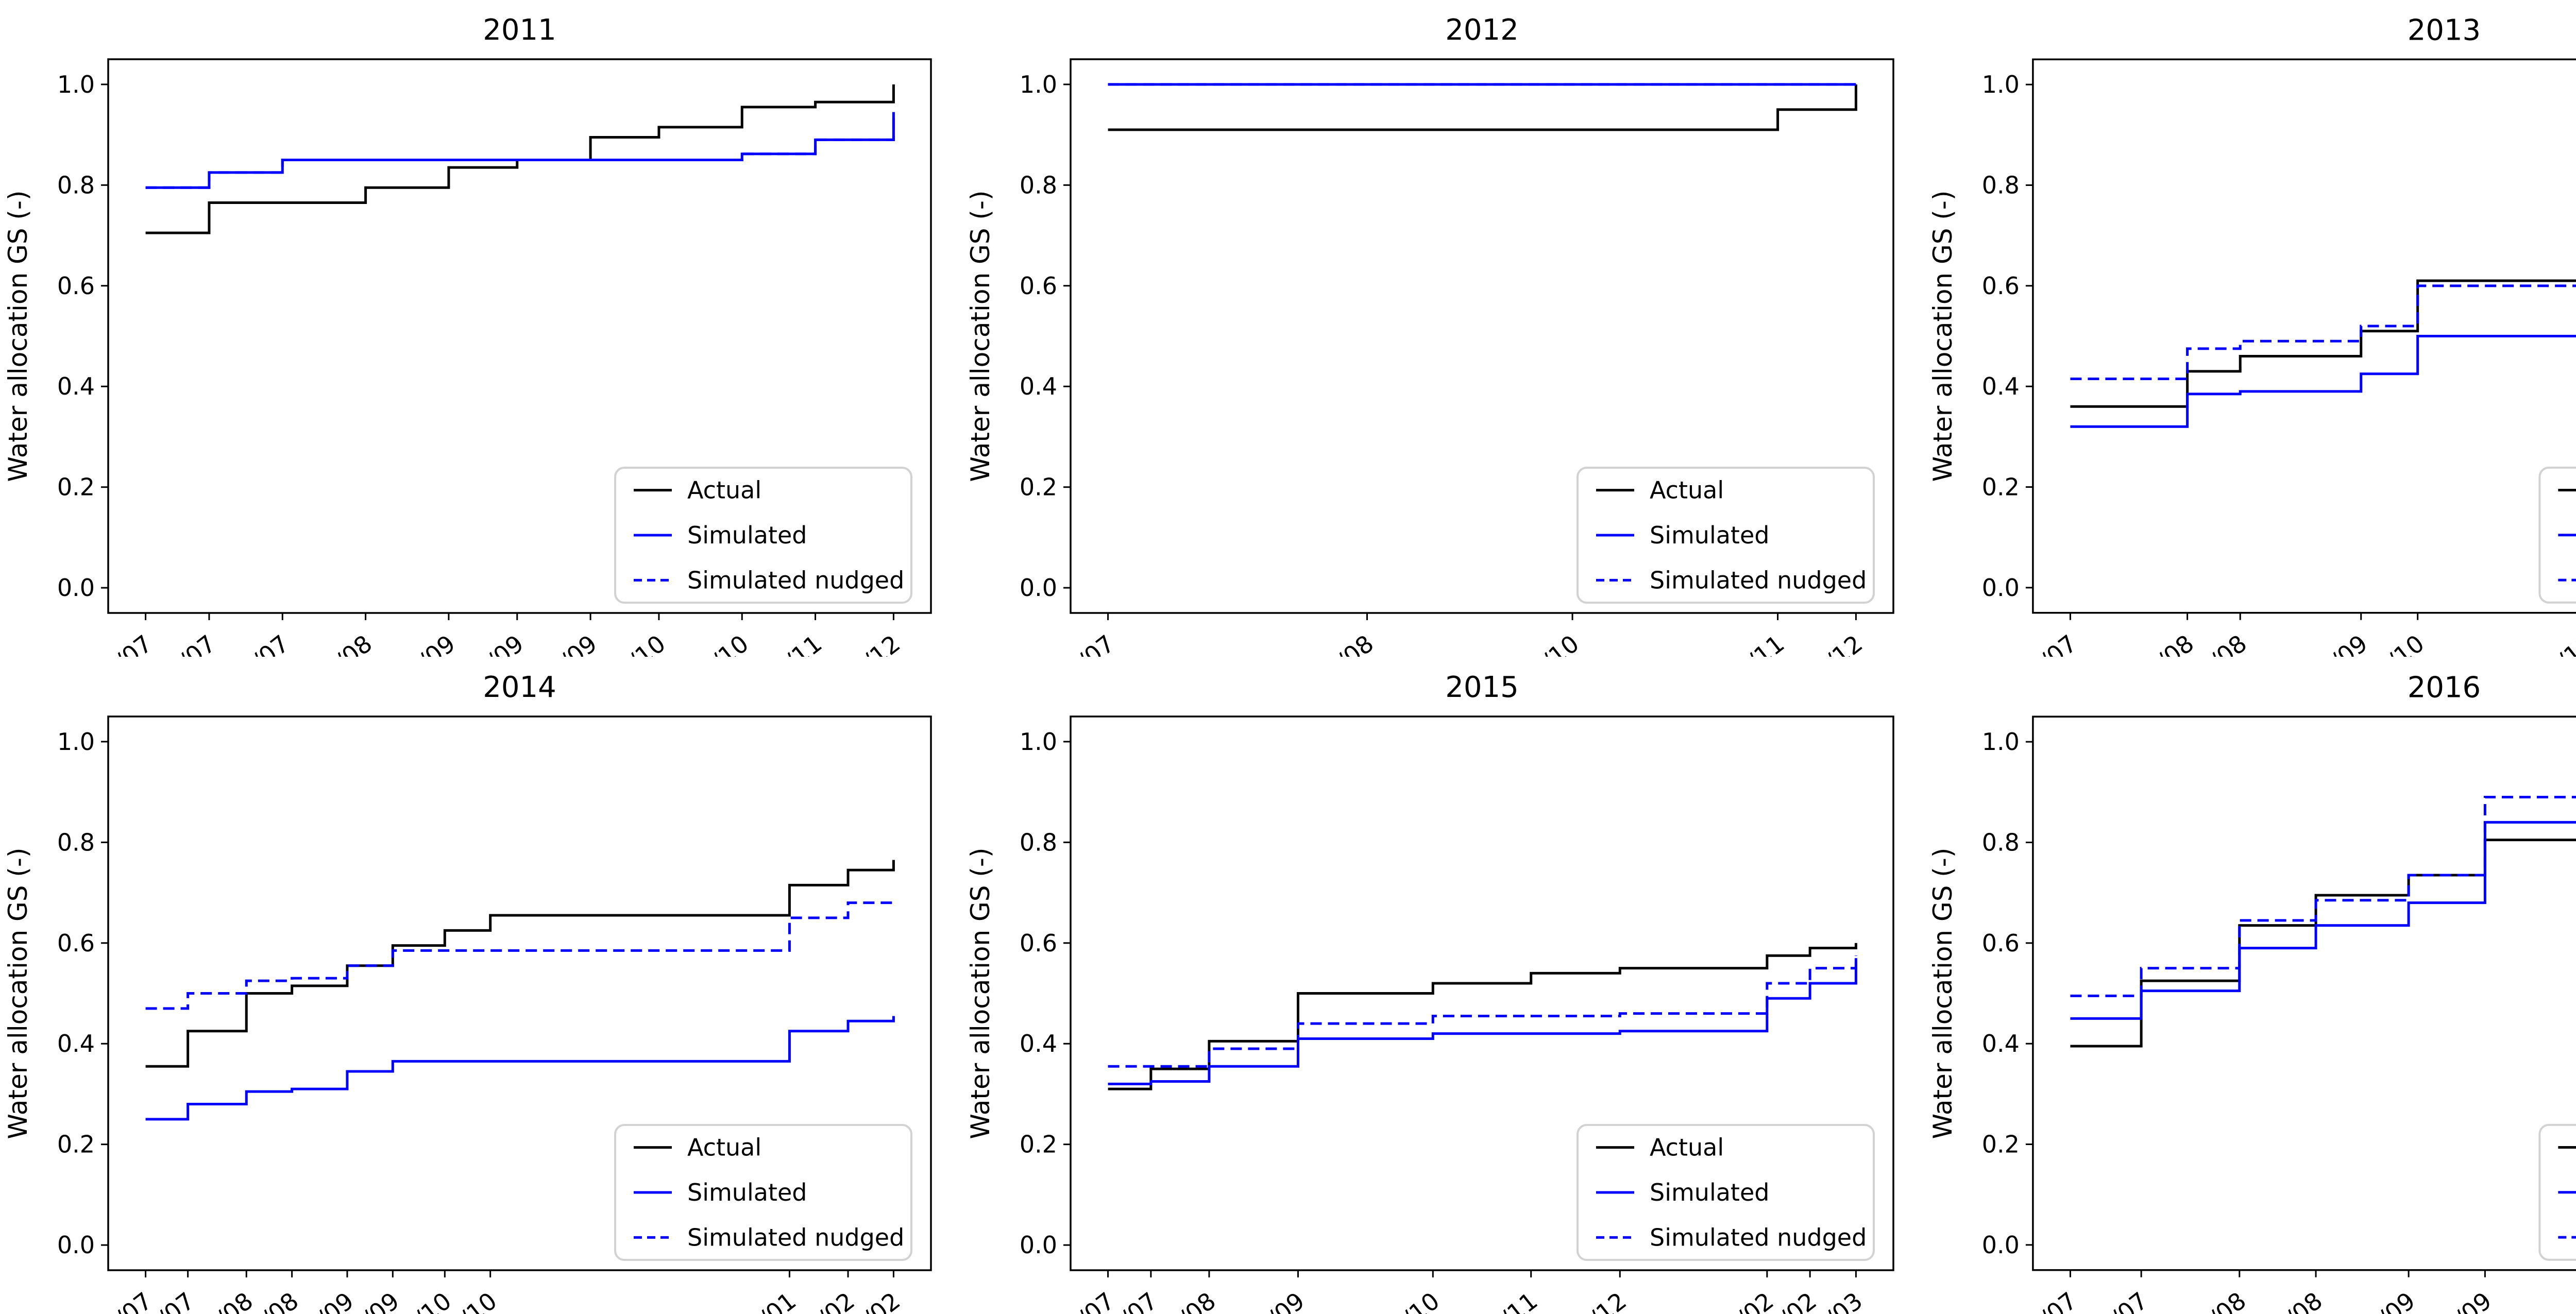  I want to click on x-tick-label: 15/10, so click(1409, 1300).